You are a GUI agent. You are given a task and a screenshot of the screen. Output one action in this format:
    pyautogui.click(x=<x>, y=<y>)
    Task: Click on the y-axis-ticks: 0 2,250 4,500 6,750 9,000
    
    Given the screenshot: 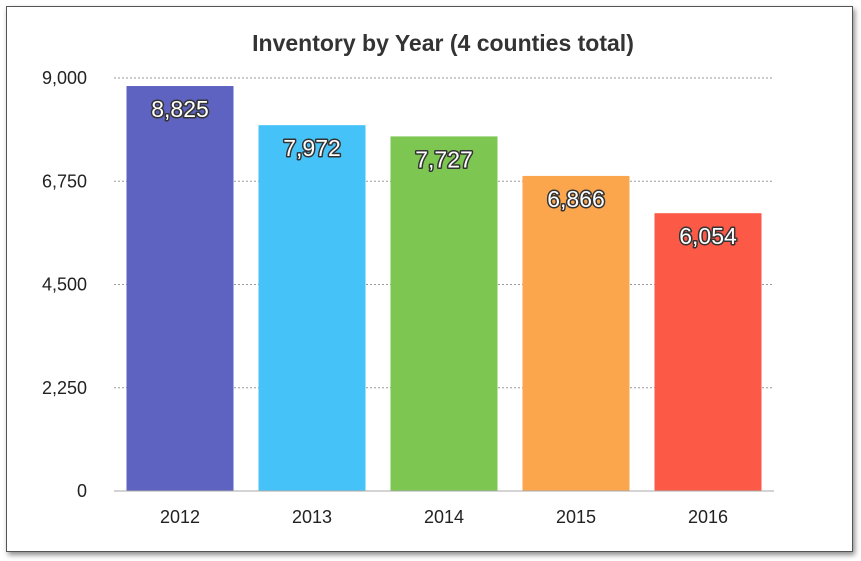 What is the action you would take?
    pyautogui.click(x=64, y=284)
    